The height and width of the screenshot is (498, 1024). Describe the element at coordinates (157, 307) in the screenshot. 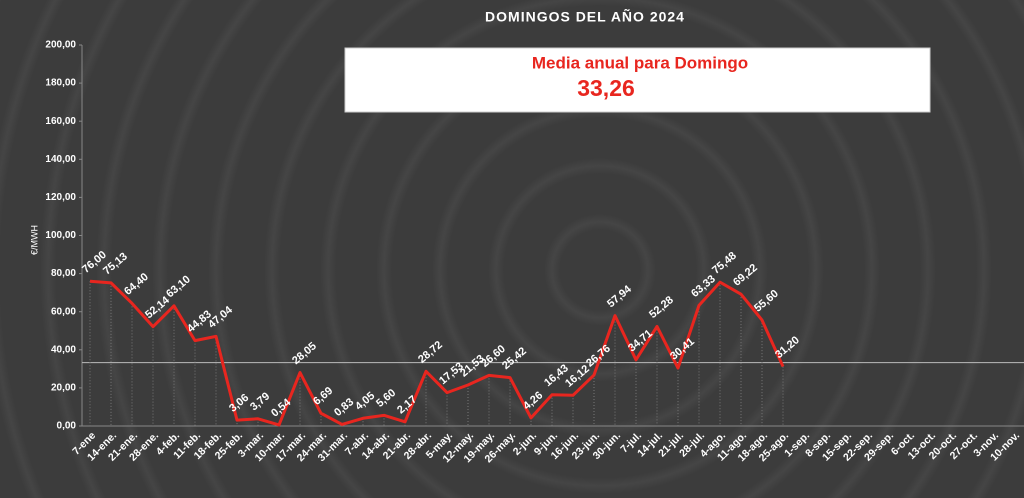

I see `data-label: 52,14` at that location.